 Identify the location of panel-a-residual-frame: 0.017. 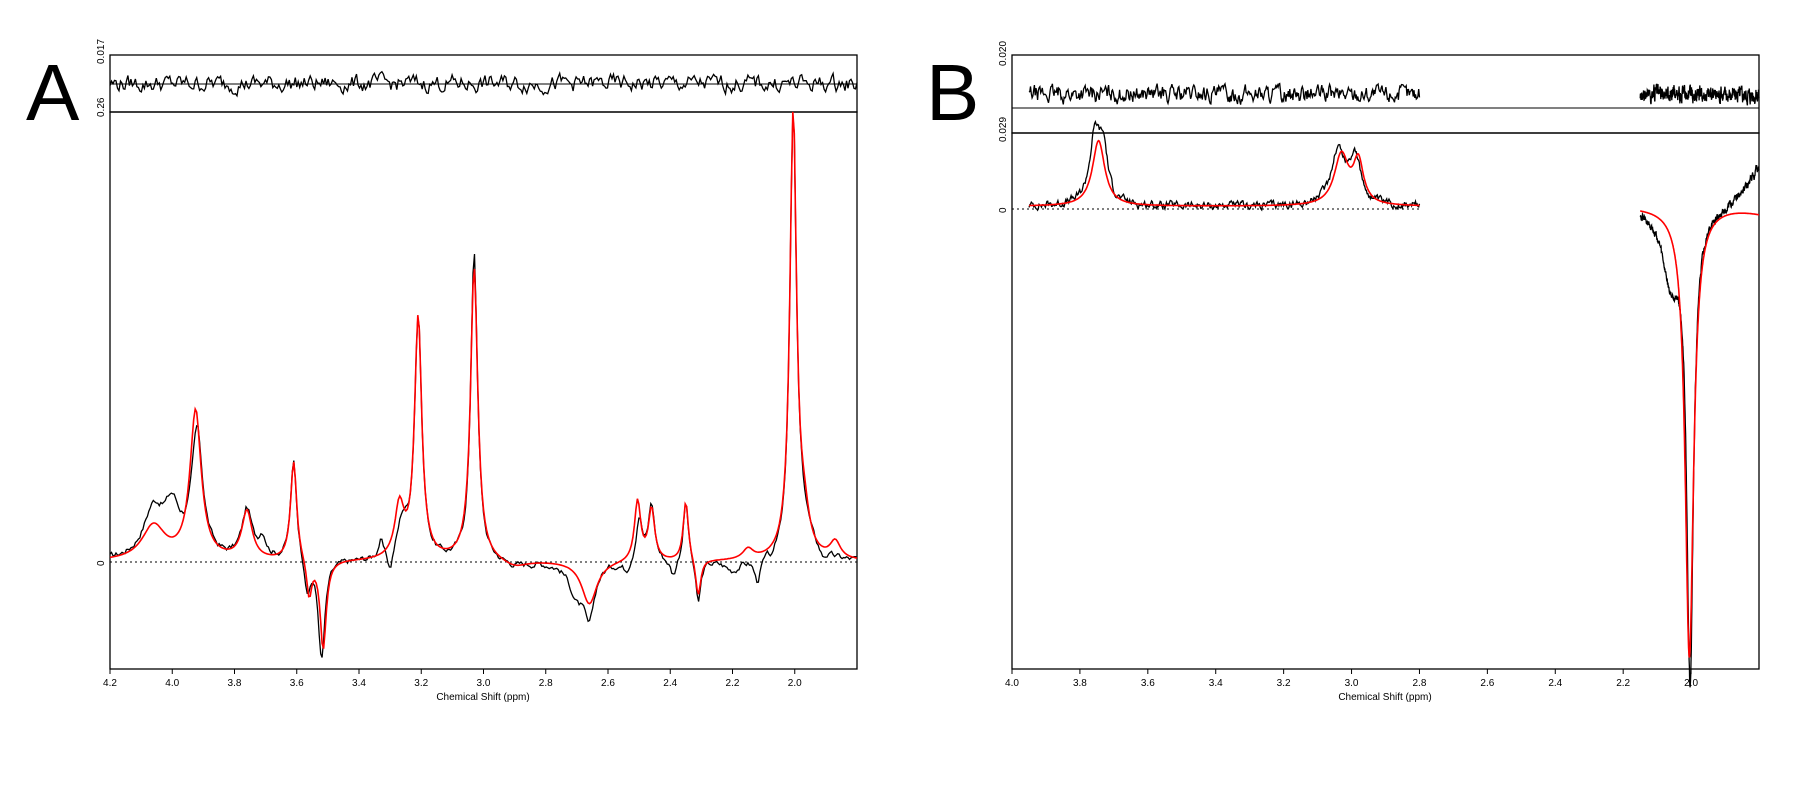
(477, 76).